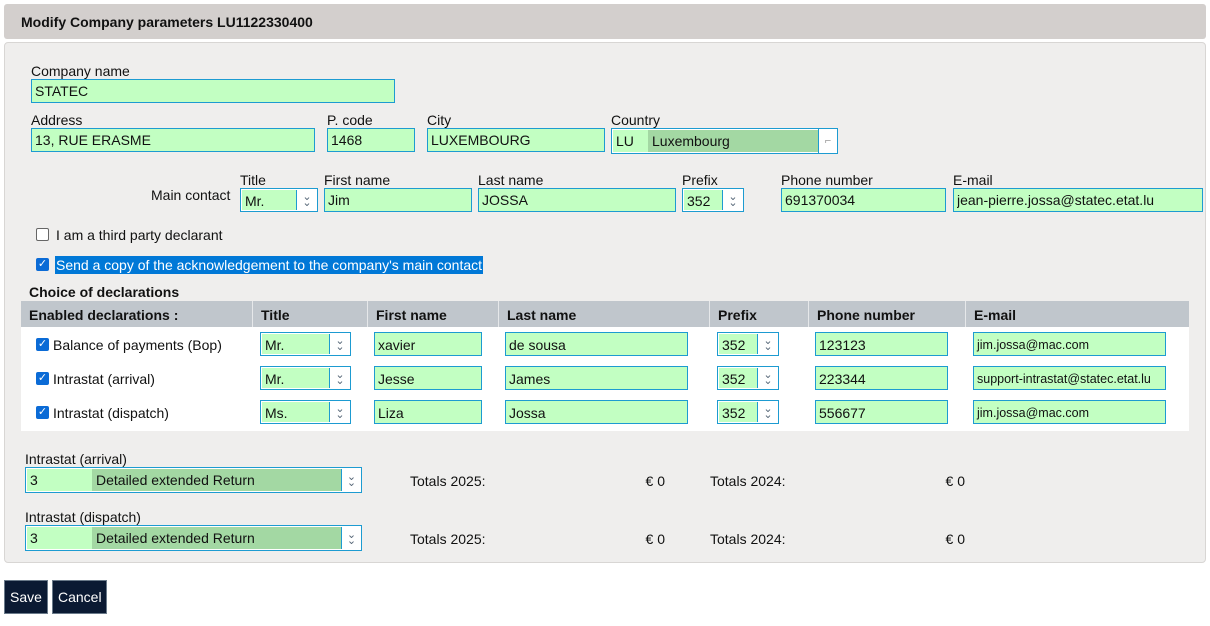 This screenshot has height=626, width=1210. Describe the element at coordinates (173, 140) in the screenshot. I see `address-input` at that location.